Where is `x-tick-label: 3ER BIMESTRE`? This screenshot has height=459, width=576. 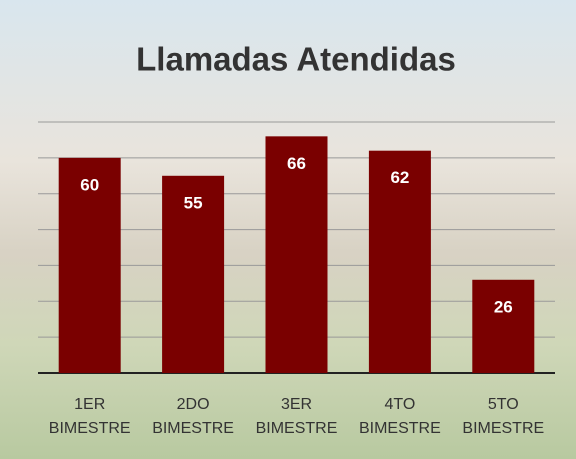
x-tick-label: 3ER BIMESTRE is located at coordinates (296, 416).